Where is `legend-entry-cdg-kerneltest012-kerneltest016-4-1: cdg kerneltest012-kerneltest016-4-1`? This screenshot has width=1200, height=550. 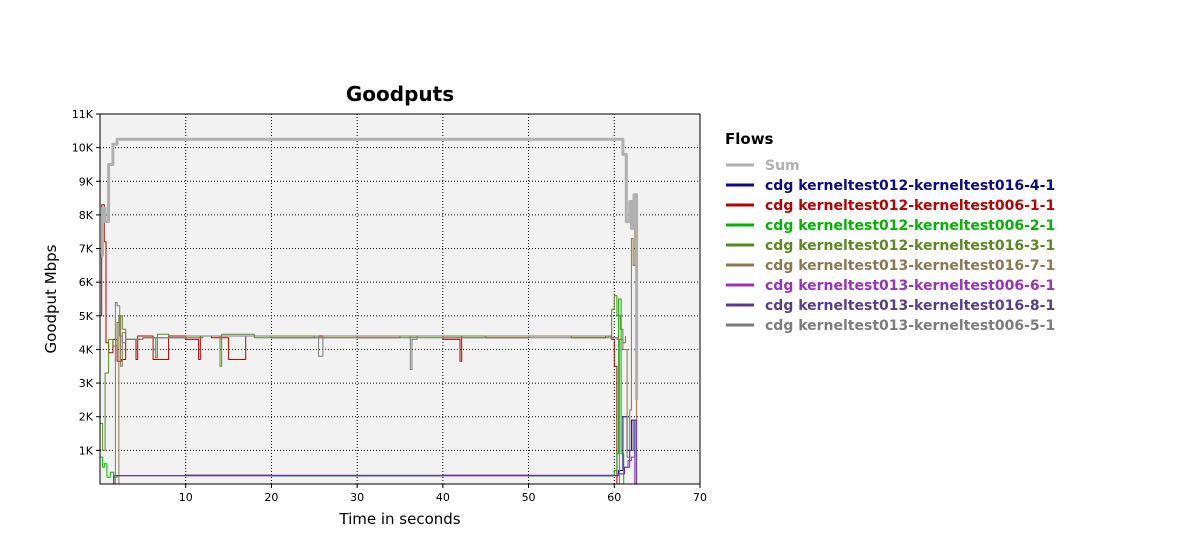
legend-entry-cdg-kerneltest012-kerneltest016-4-1: cdg kerneltest012-kerneltest016-4-1 is located at coordinates (910, 186).